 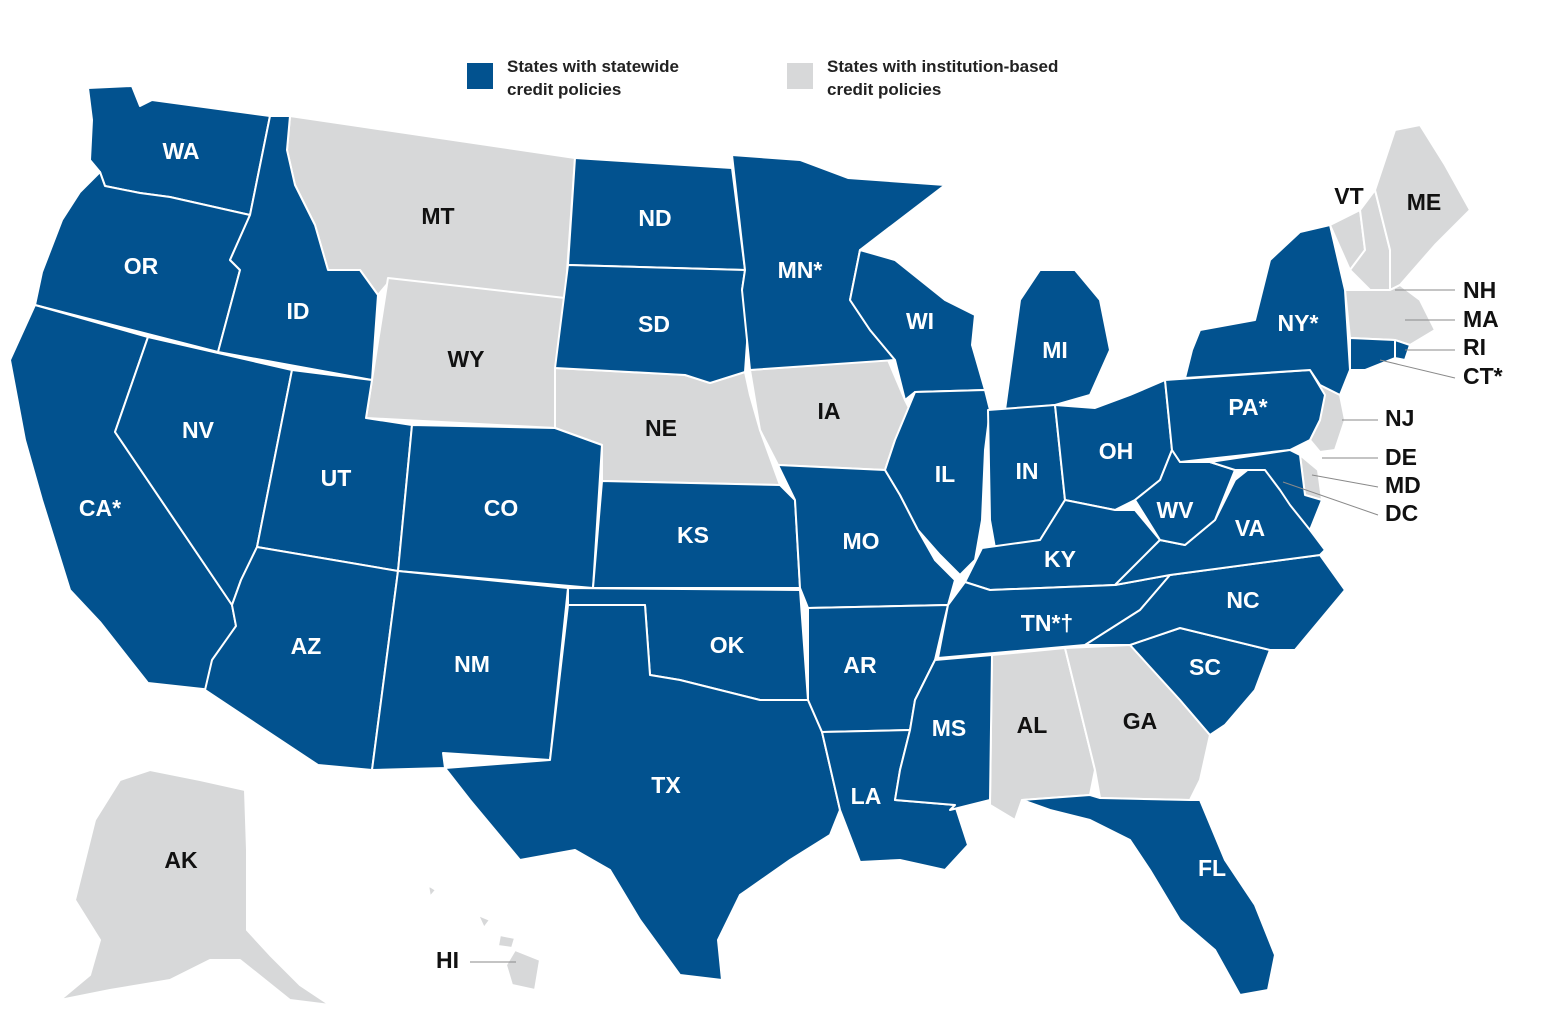 What do you see at coordinates (1330, 498) in the screenshot?
I see `leader-line-dc` at bounding box center [1330, 498].